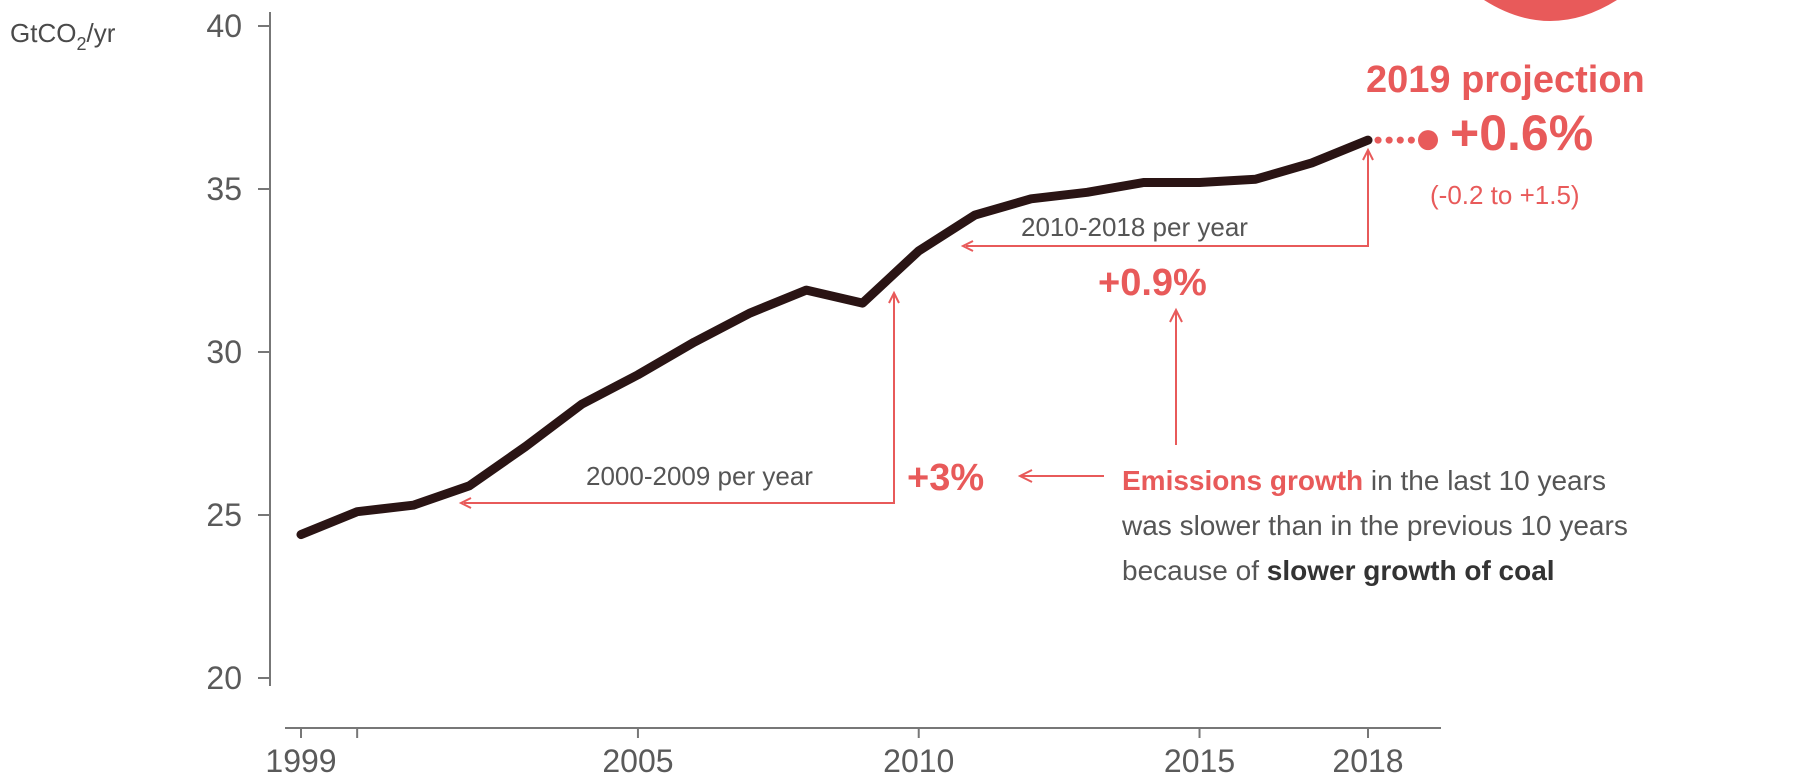  What do you see at coordinates (1521, 133) in the screenshot?
I see `projection-change: +0.6%` at bounding box center [1521, 133].